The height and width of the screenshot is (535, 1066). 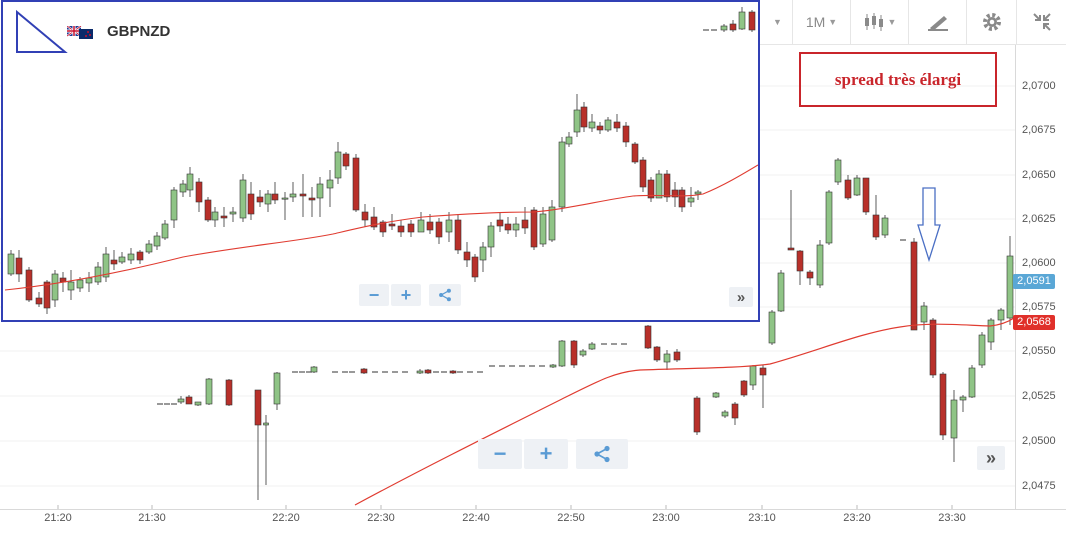 I want to click on share-icon, so click(x=445, y=295).